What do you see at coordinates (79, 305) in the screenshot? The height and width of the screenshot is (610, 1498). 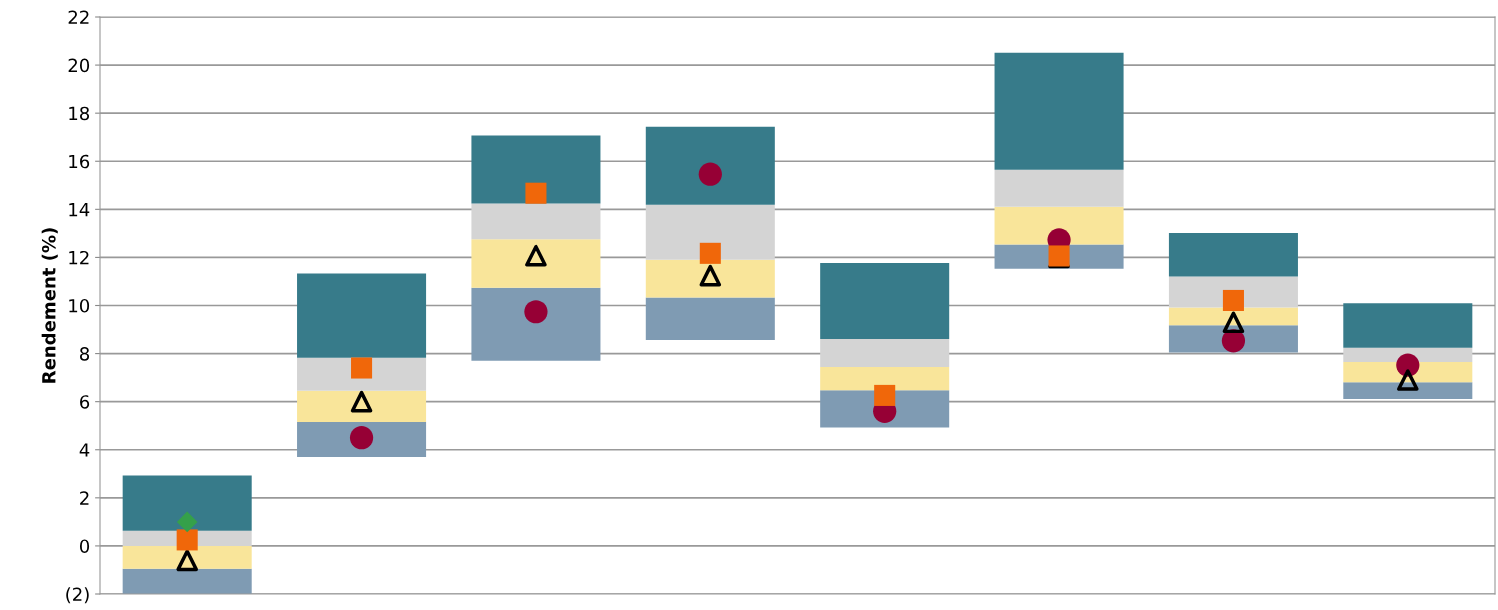 I see `y-tick-label: 10` at bounding box center [79, 305].